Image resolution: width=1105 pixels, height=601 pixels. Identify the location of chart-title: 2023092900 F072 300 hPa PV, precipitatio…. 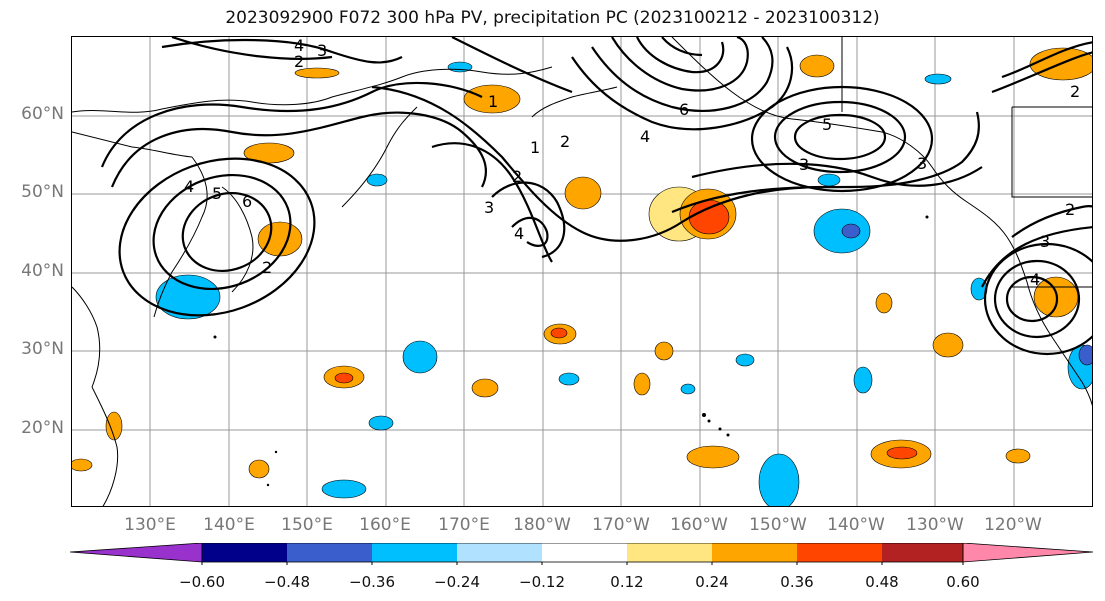
(552, 18).